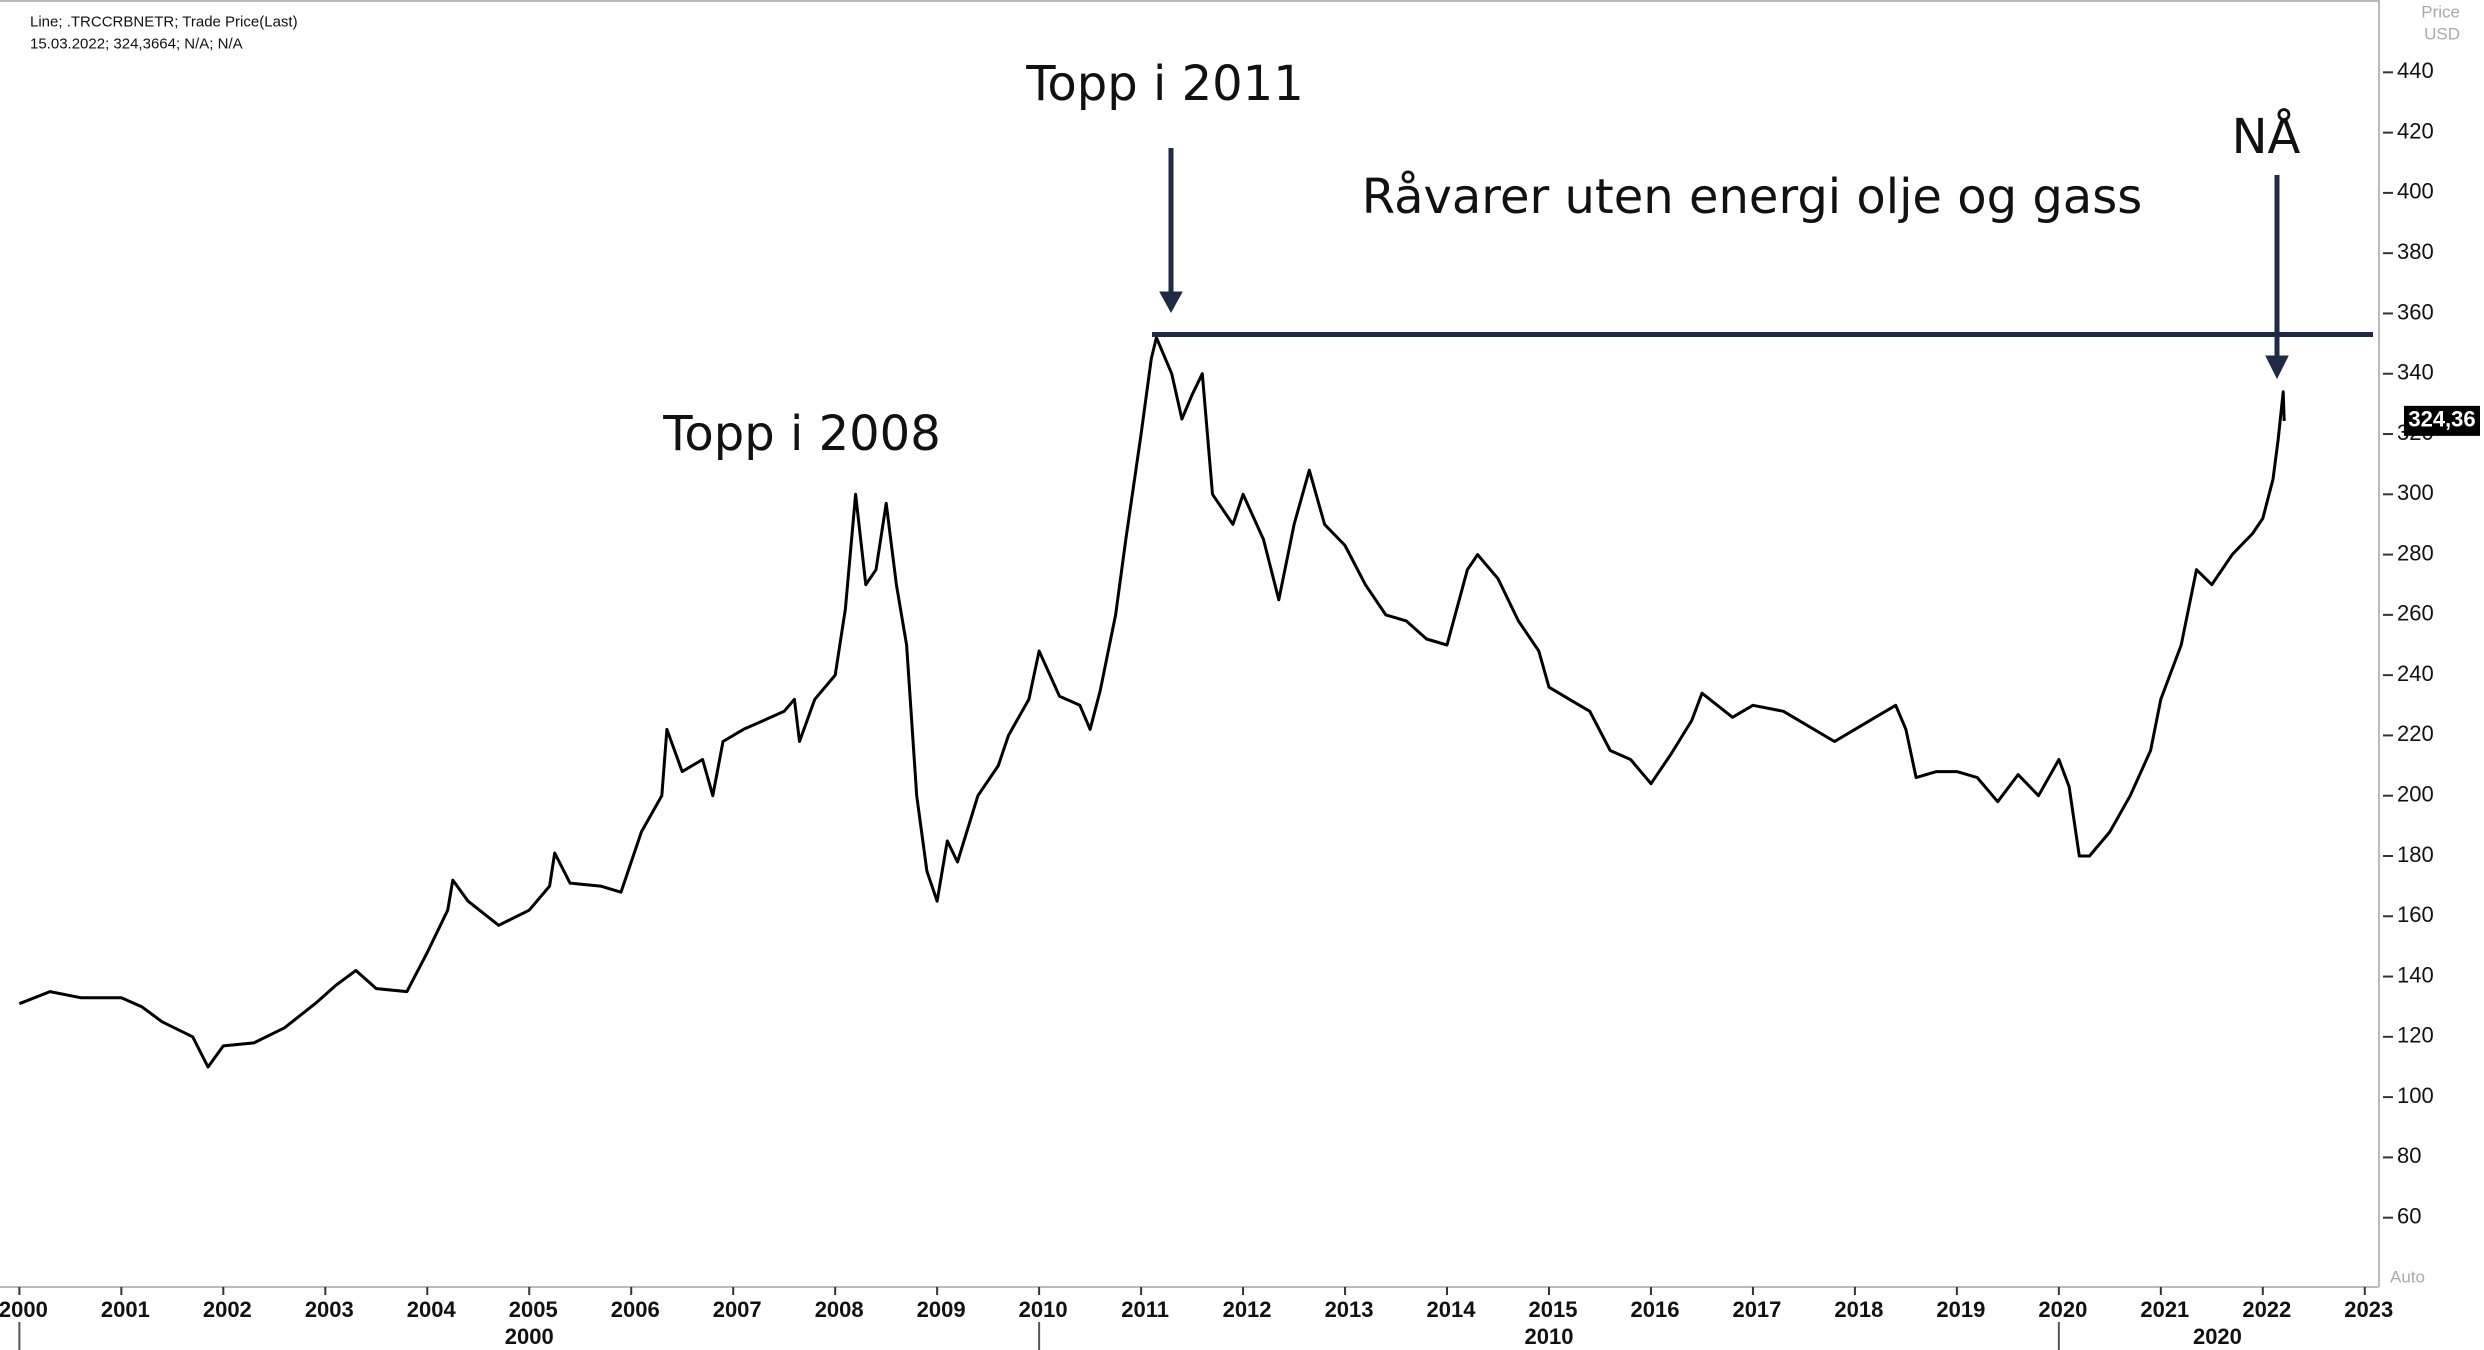  I want to click on x-tick-label: 2005, so click(533, 1309).